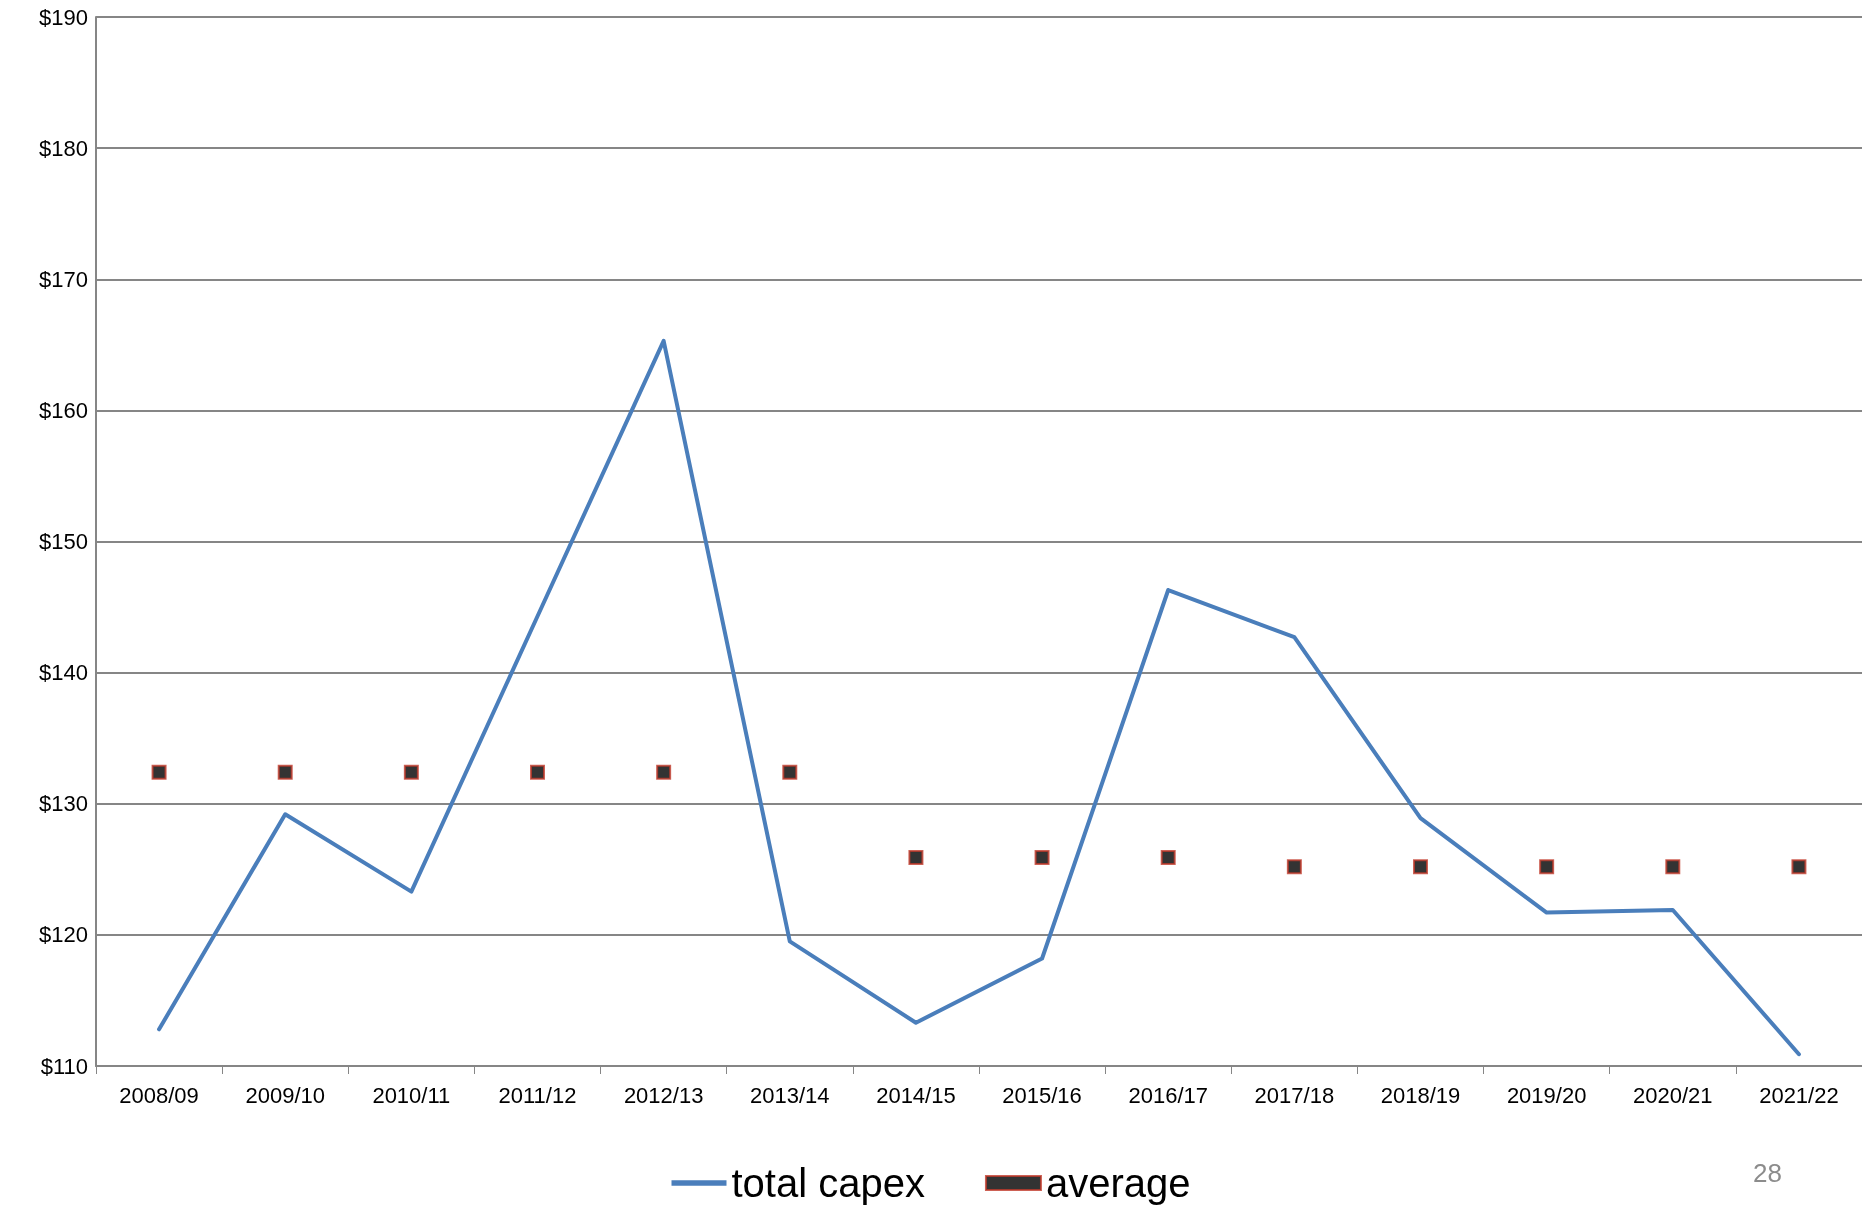  I want to click on x-tick-label: 2019/20, so click(1546, 1095).